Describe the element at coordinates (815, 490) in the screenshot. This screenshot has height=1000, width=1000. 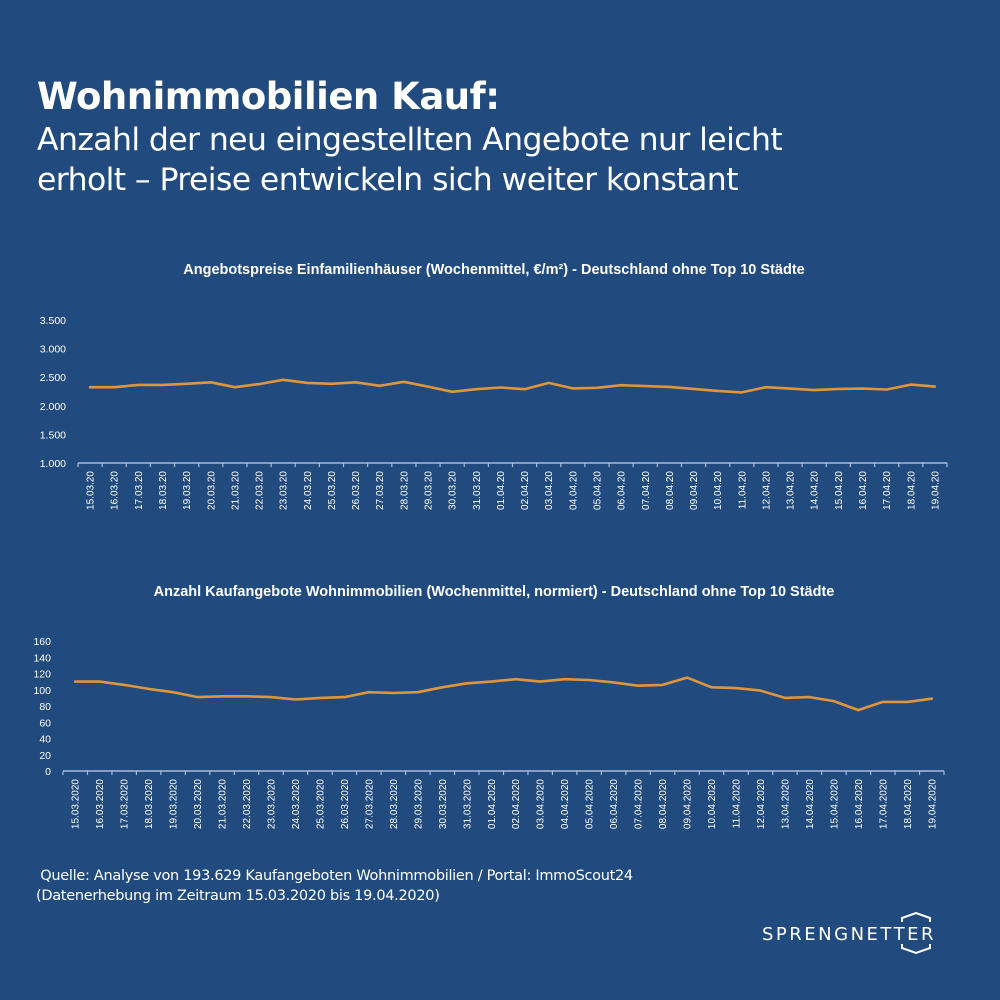
I see `x-tick-label: 14.04.20` at that location.